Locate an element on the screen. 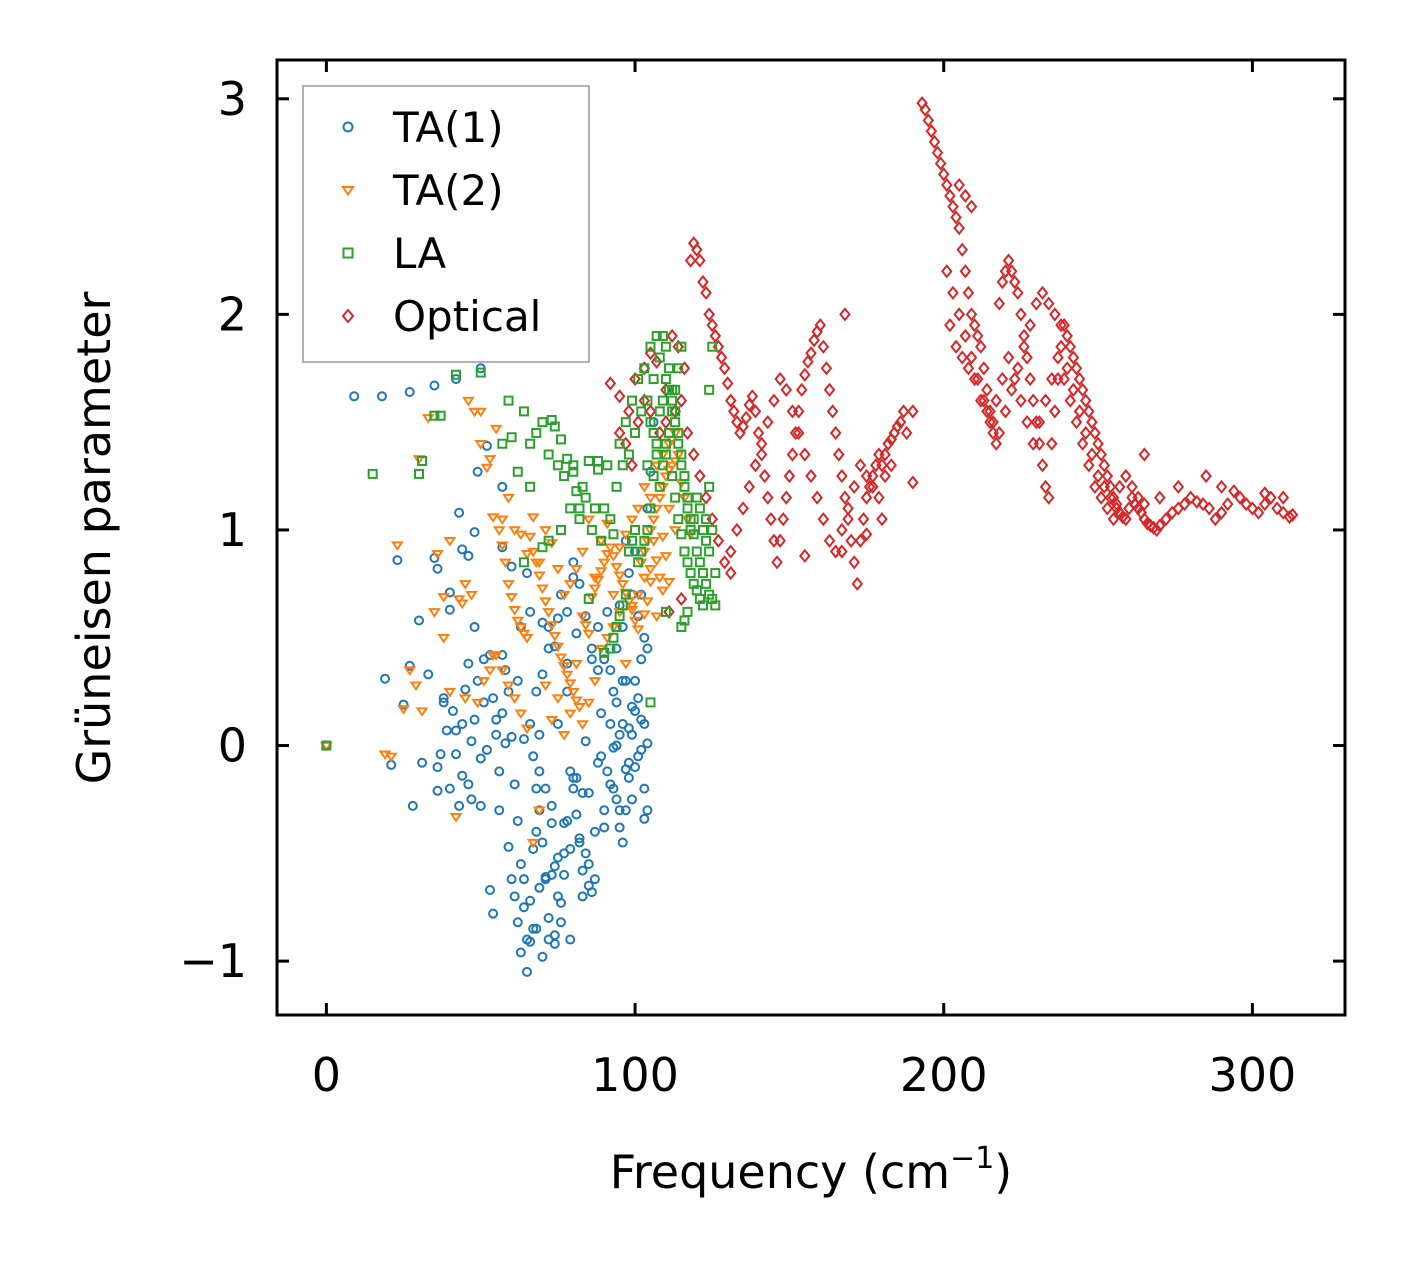  legend-label: LA is located at coordinates (419, 253).